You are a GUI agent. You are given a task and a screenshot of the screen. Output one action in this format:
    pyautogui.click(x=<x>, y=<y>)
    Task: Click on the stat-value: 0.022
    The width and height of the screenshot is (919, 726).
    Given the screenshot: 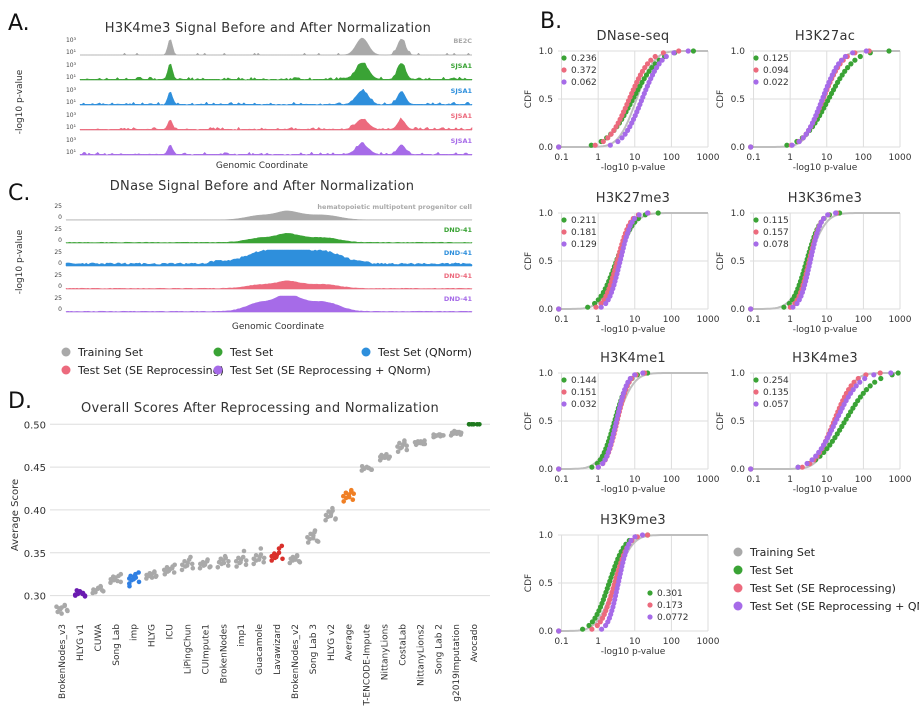 What is the action you would take?
    pyautogui.click(x=776, y=83)
    